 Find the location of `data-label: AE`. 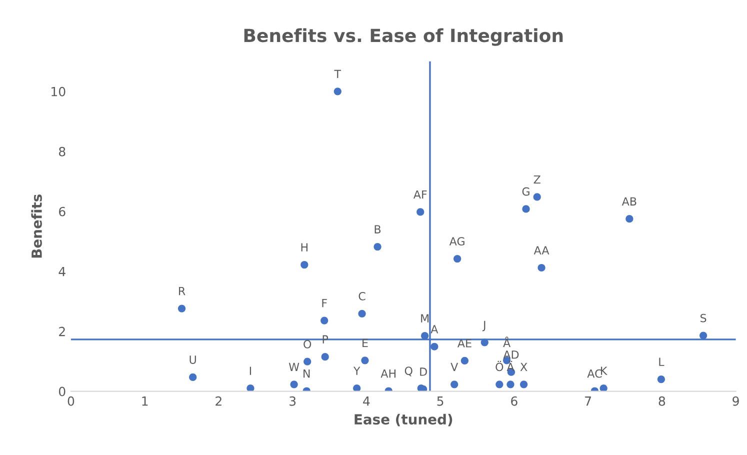

data-label: AE is located at coordinates (464, 343).